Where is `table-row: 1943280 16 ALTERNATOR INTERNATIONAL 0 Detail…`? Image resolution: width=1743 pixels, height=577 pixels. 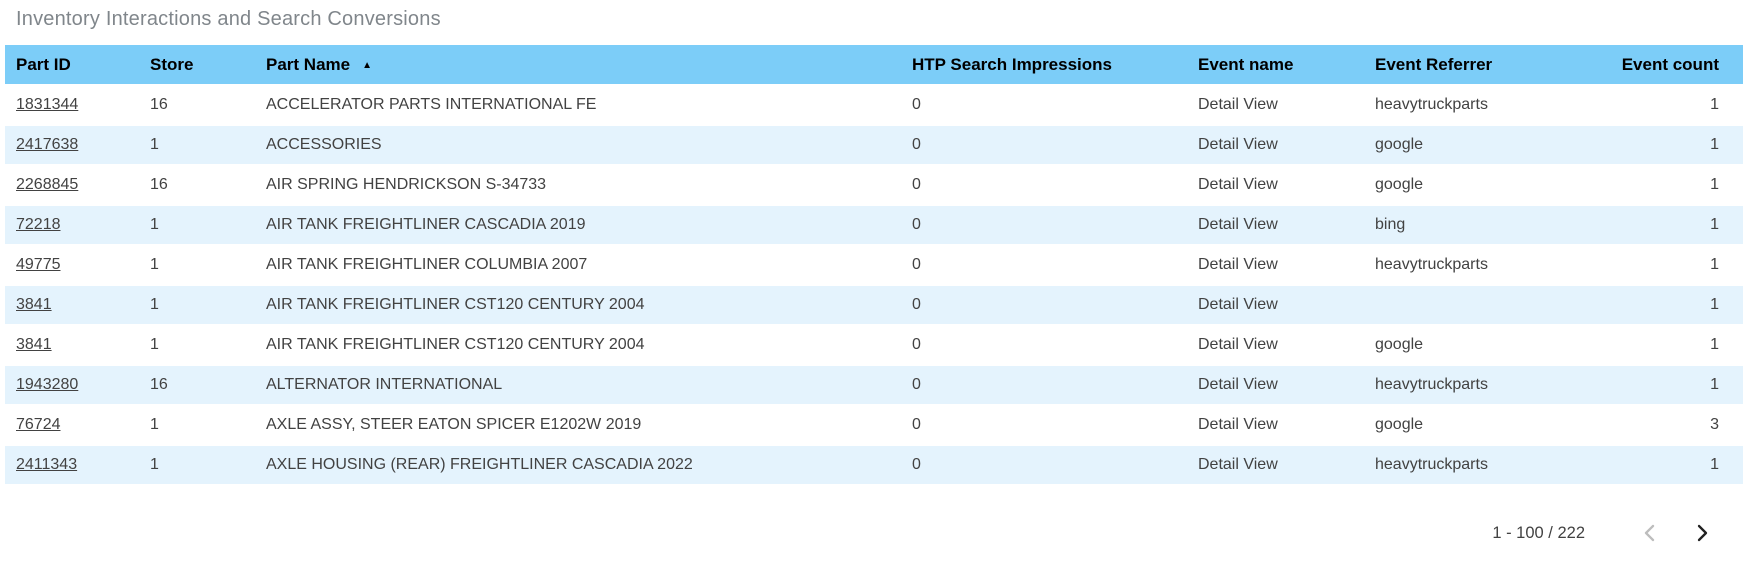
table-row: 1943280 16 ALTERNATOR INTERNATIONAL 0 Detail… is located at coordinates (874, 385).